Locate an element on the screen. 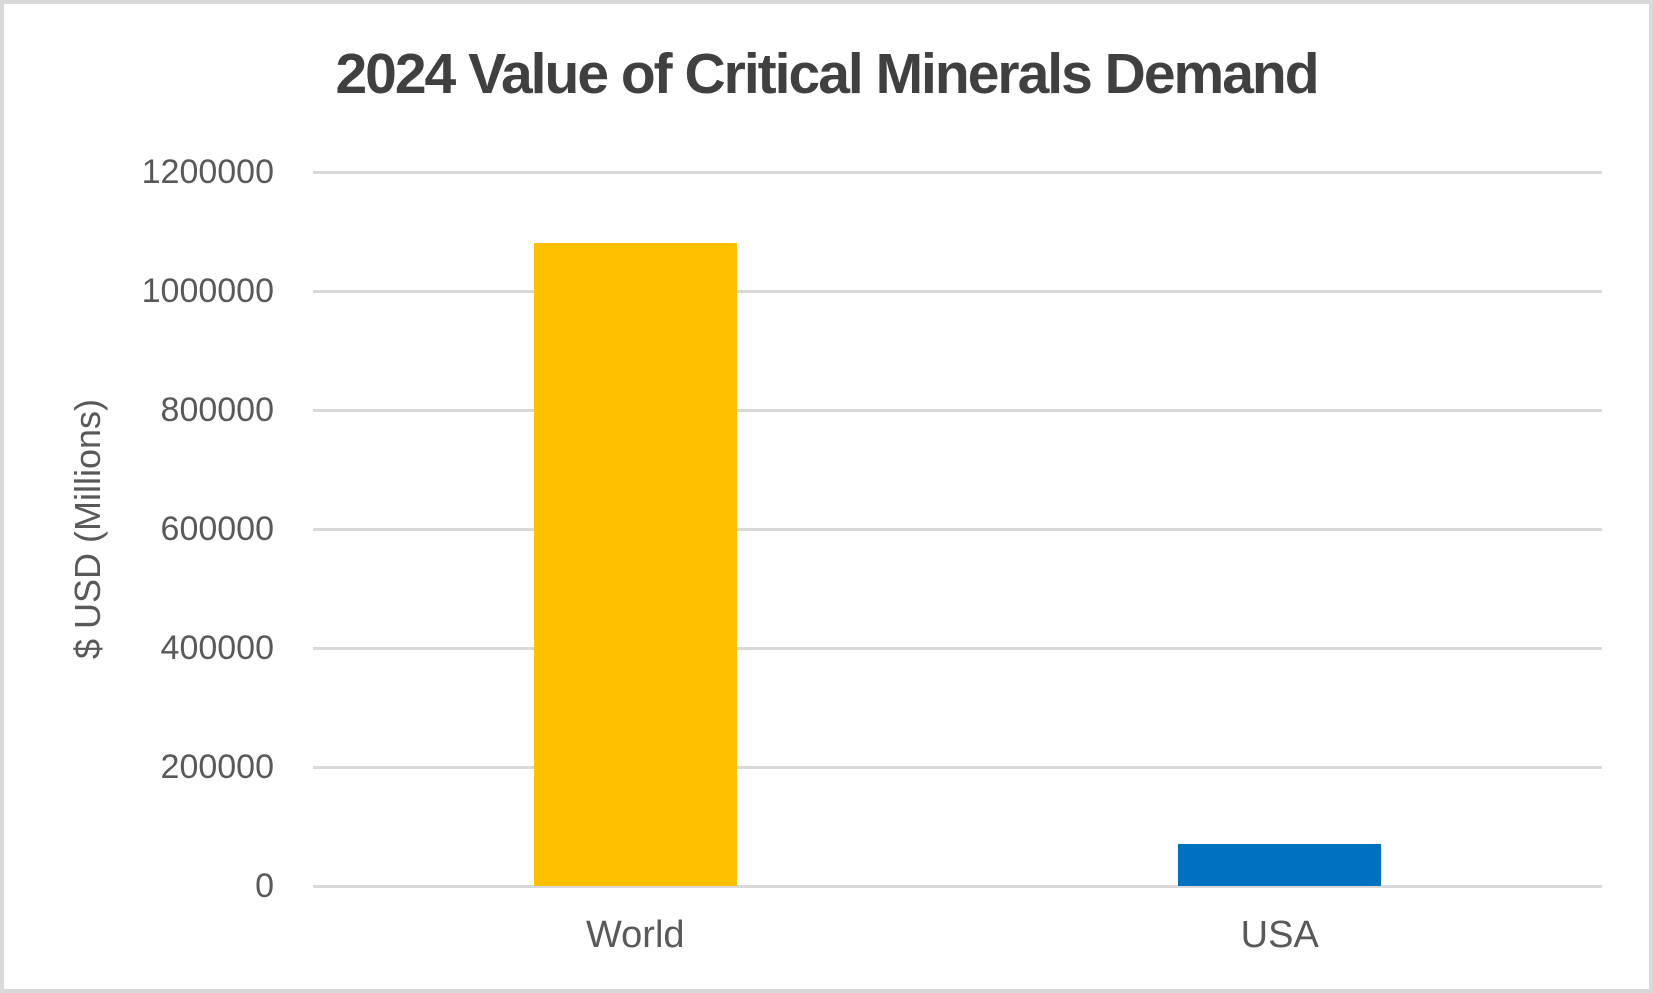 The image size is (1653, 993). x-axis-labels: World USA is located at coordinates (957, 937).